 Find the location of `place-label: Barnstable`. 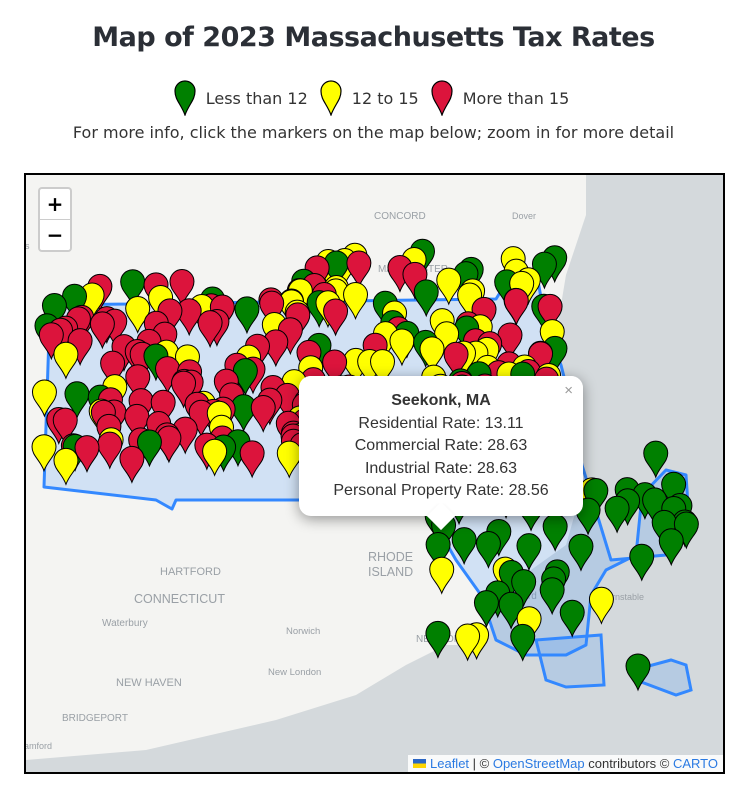

place-label: Barnstable is located at coordinates (622, 597).